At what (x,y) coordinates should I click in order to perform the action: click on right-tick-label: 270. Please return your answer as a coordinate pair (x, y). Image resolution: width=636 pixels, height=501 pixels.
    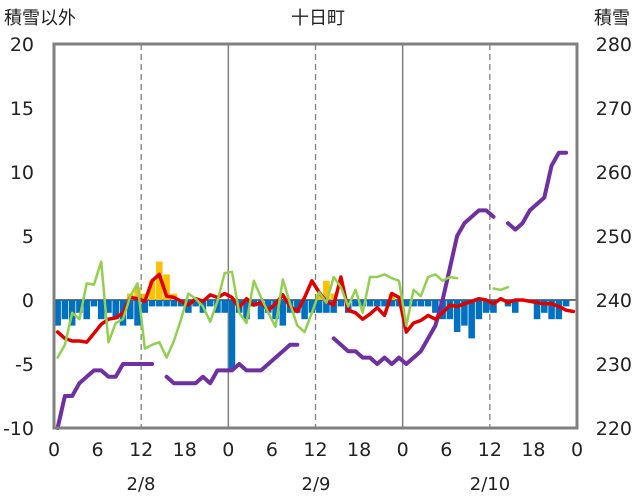
    Looking at the image, I should click on (614, 109).